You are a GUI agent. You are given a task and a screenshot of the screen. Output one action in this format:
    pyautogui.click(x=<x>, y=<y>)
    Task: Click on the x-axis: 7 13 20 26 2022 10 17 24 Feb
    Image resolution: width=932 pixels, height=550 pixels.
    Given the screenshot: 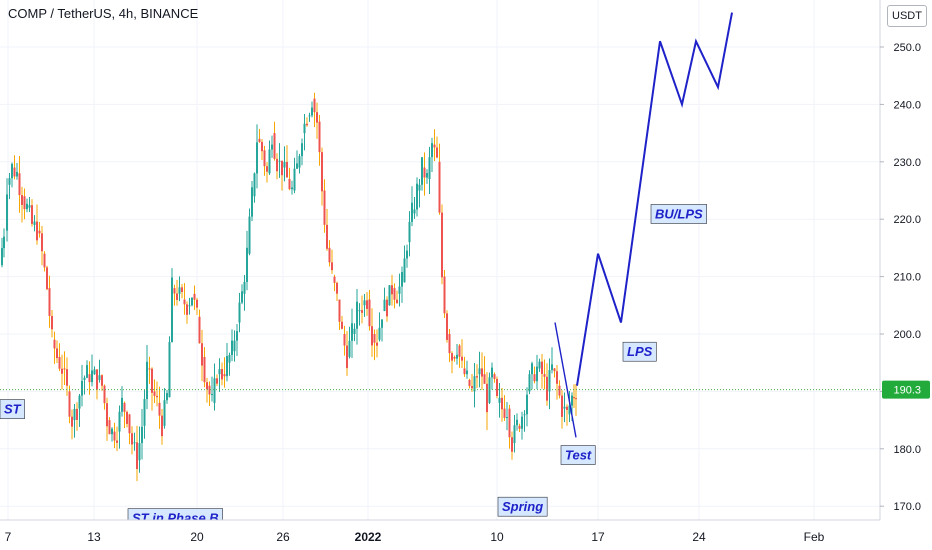 What is the action you would take?
    pyautogui.click(x=466, y=534)
    